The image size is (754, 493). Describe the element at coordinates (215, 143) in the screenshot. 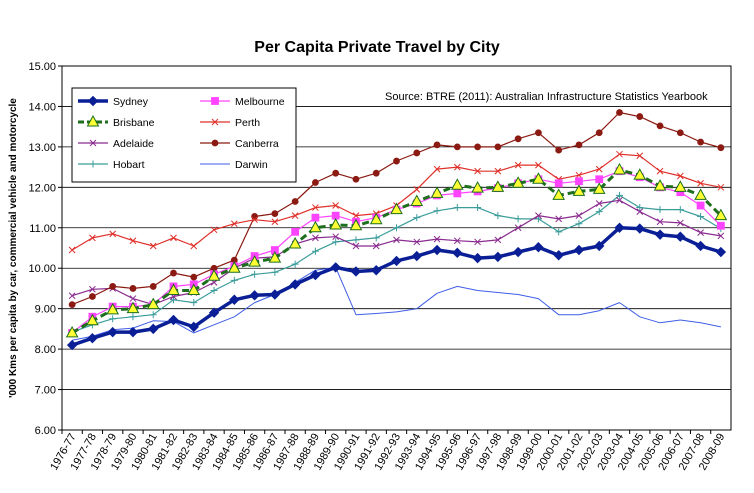

I see `legend-marker-canberra` at that location.